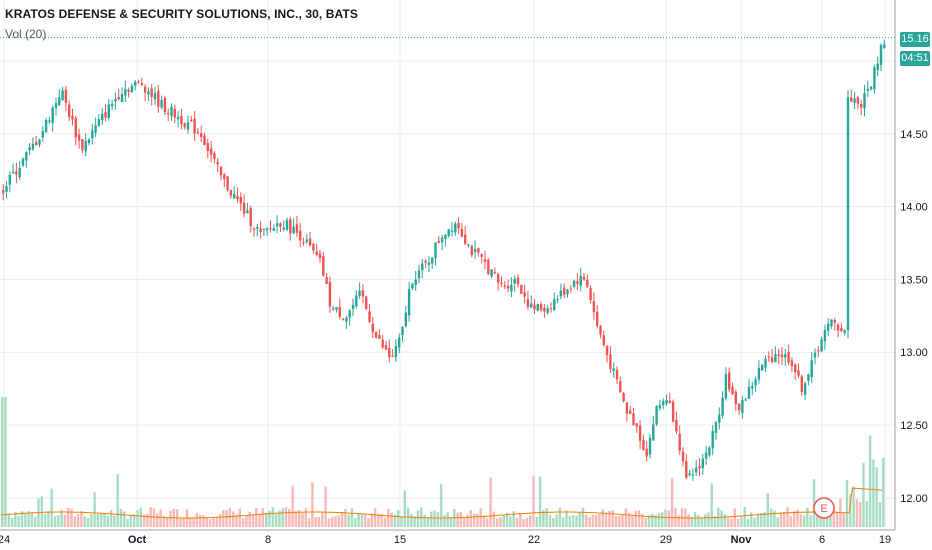  Describe the element at coordinates (742, 540) in the screenshot. I see `x-tick-label: Nov` at that location.